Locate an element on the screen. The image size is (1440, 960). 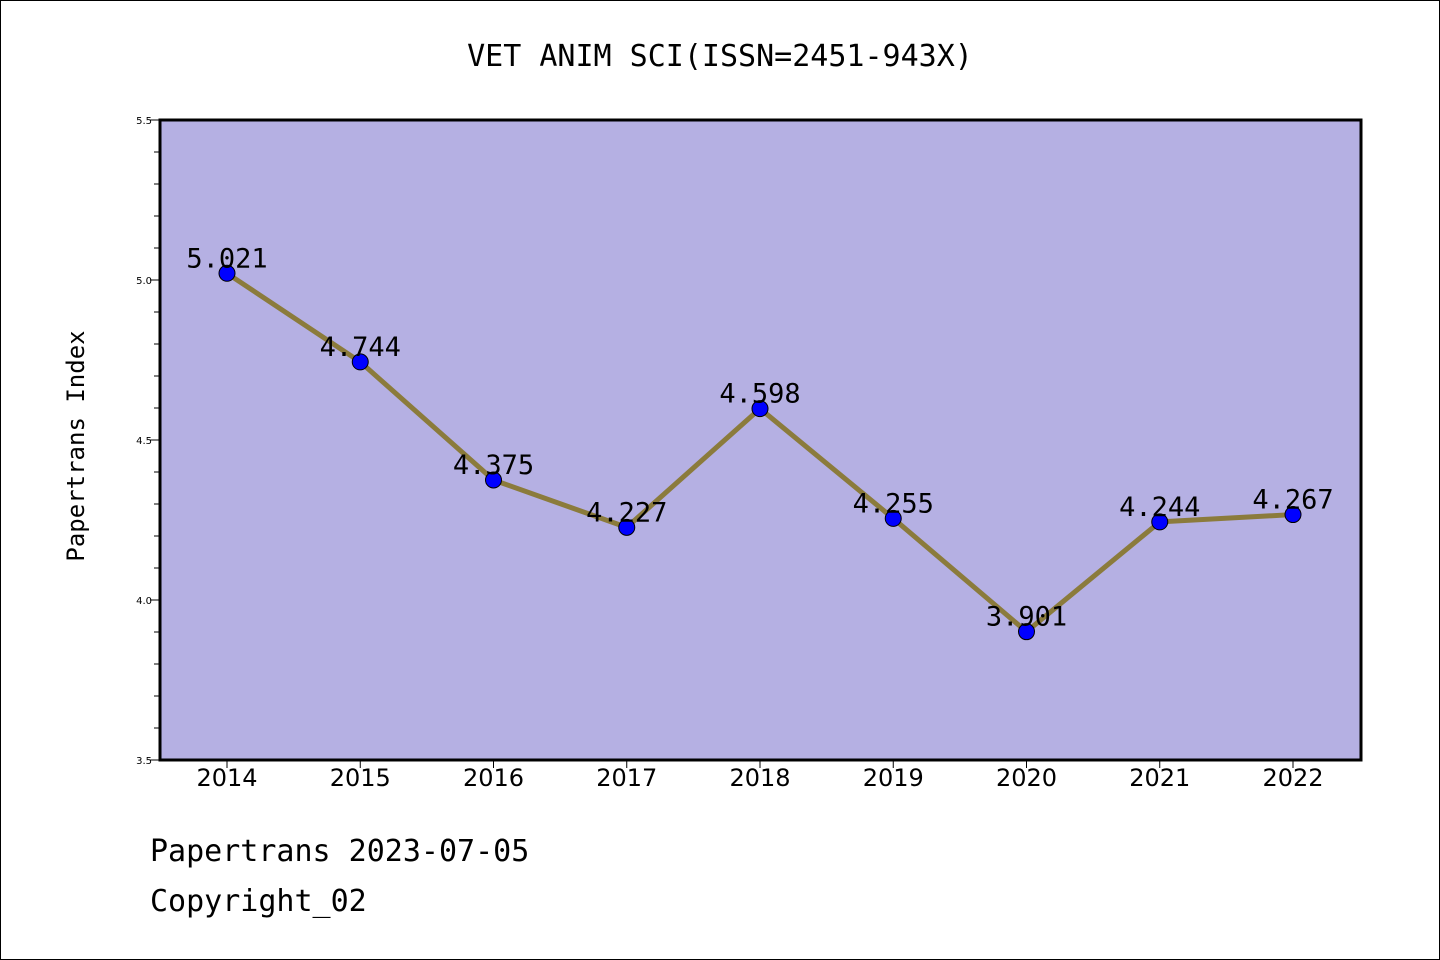
y-tick-label: 5.0 is located at coordinates (144, 281).